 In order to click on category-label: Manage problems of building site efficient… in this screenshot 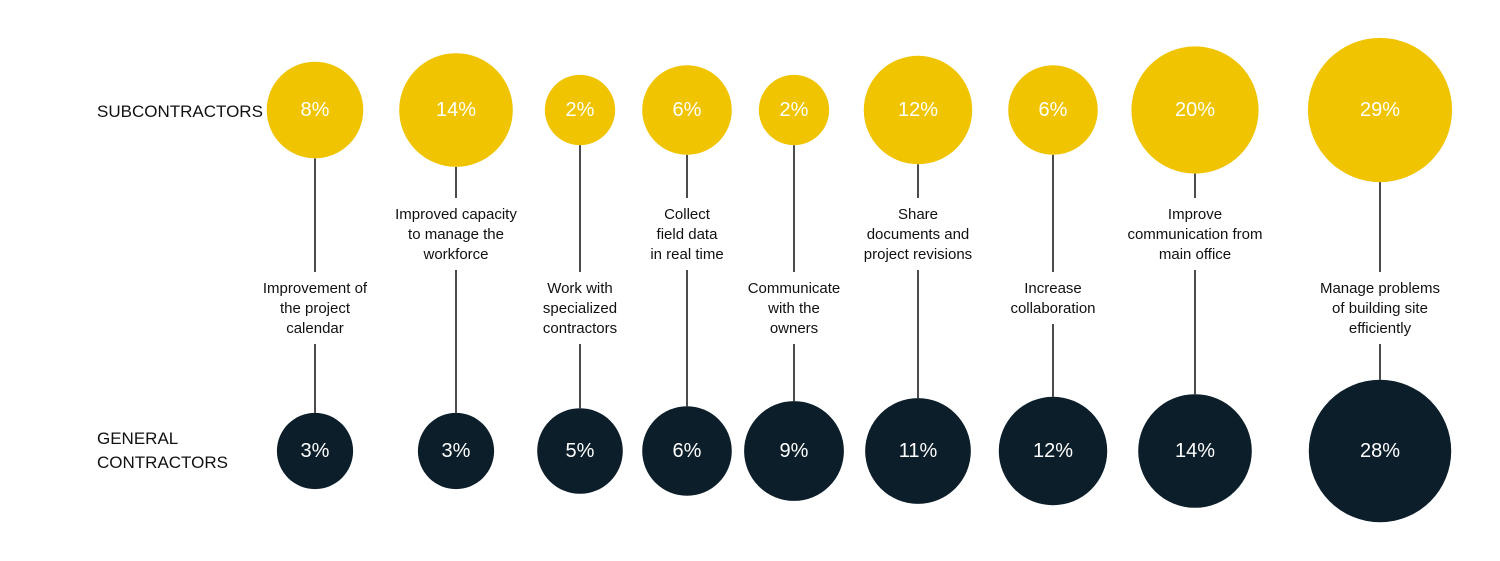, I will do `click(1380, 308)`.